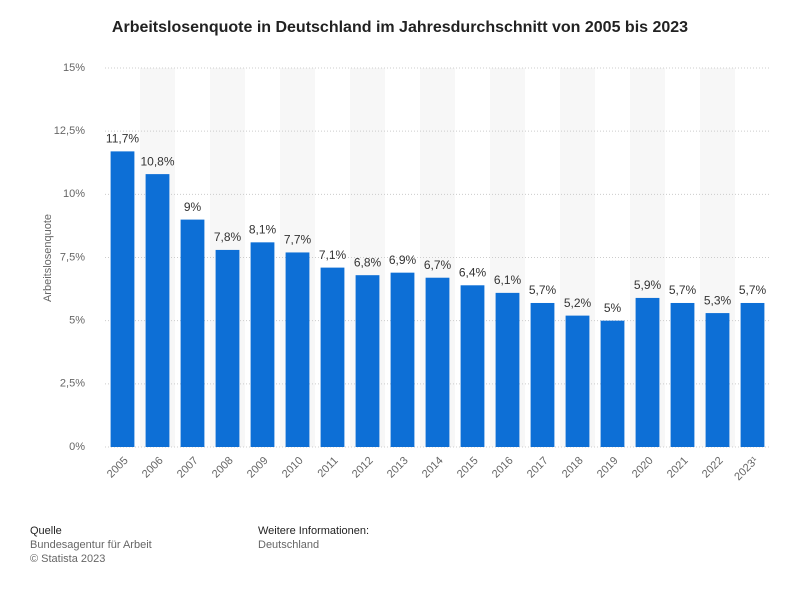 The height and width of the screenshot is (594, 800). What do you see at coordinates (333, 255) in the screenshot?
I see `value-label: 7,1%` at bounding box center [333, 255].